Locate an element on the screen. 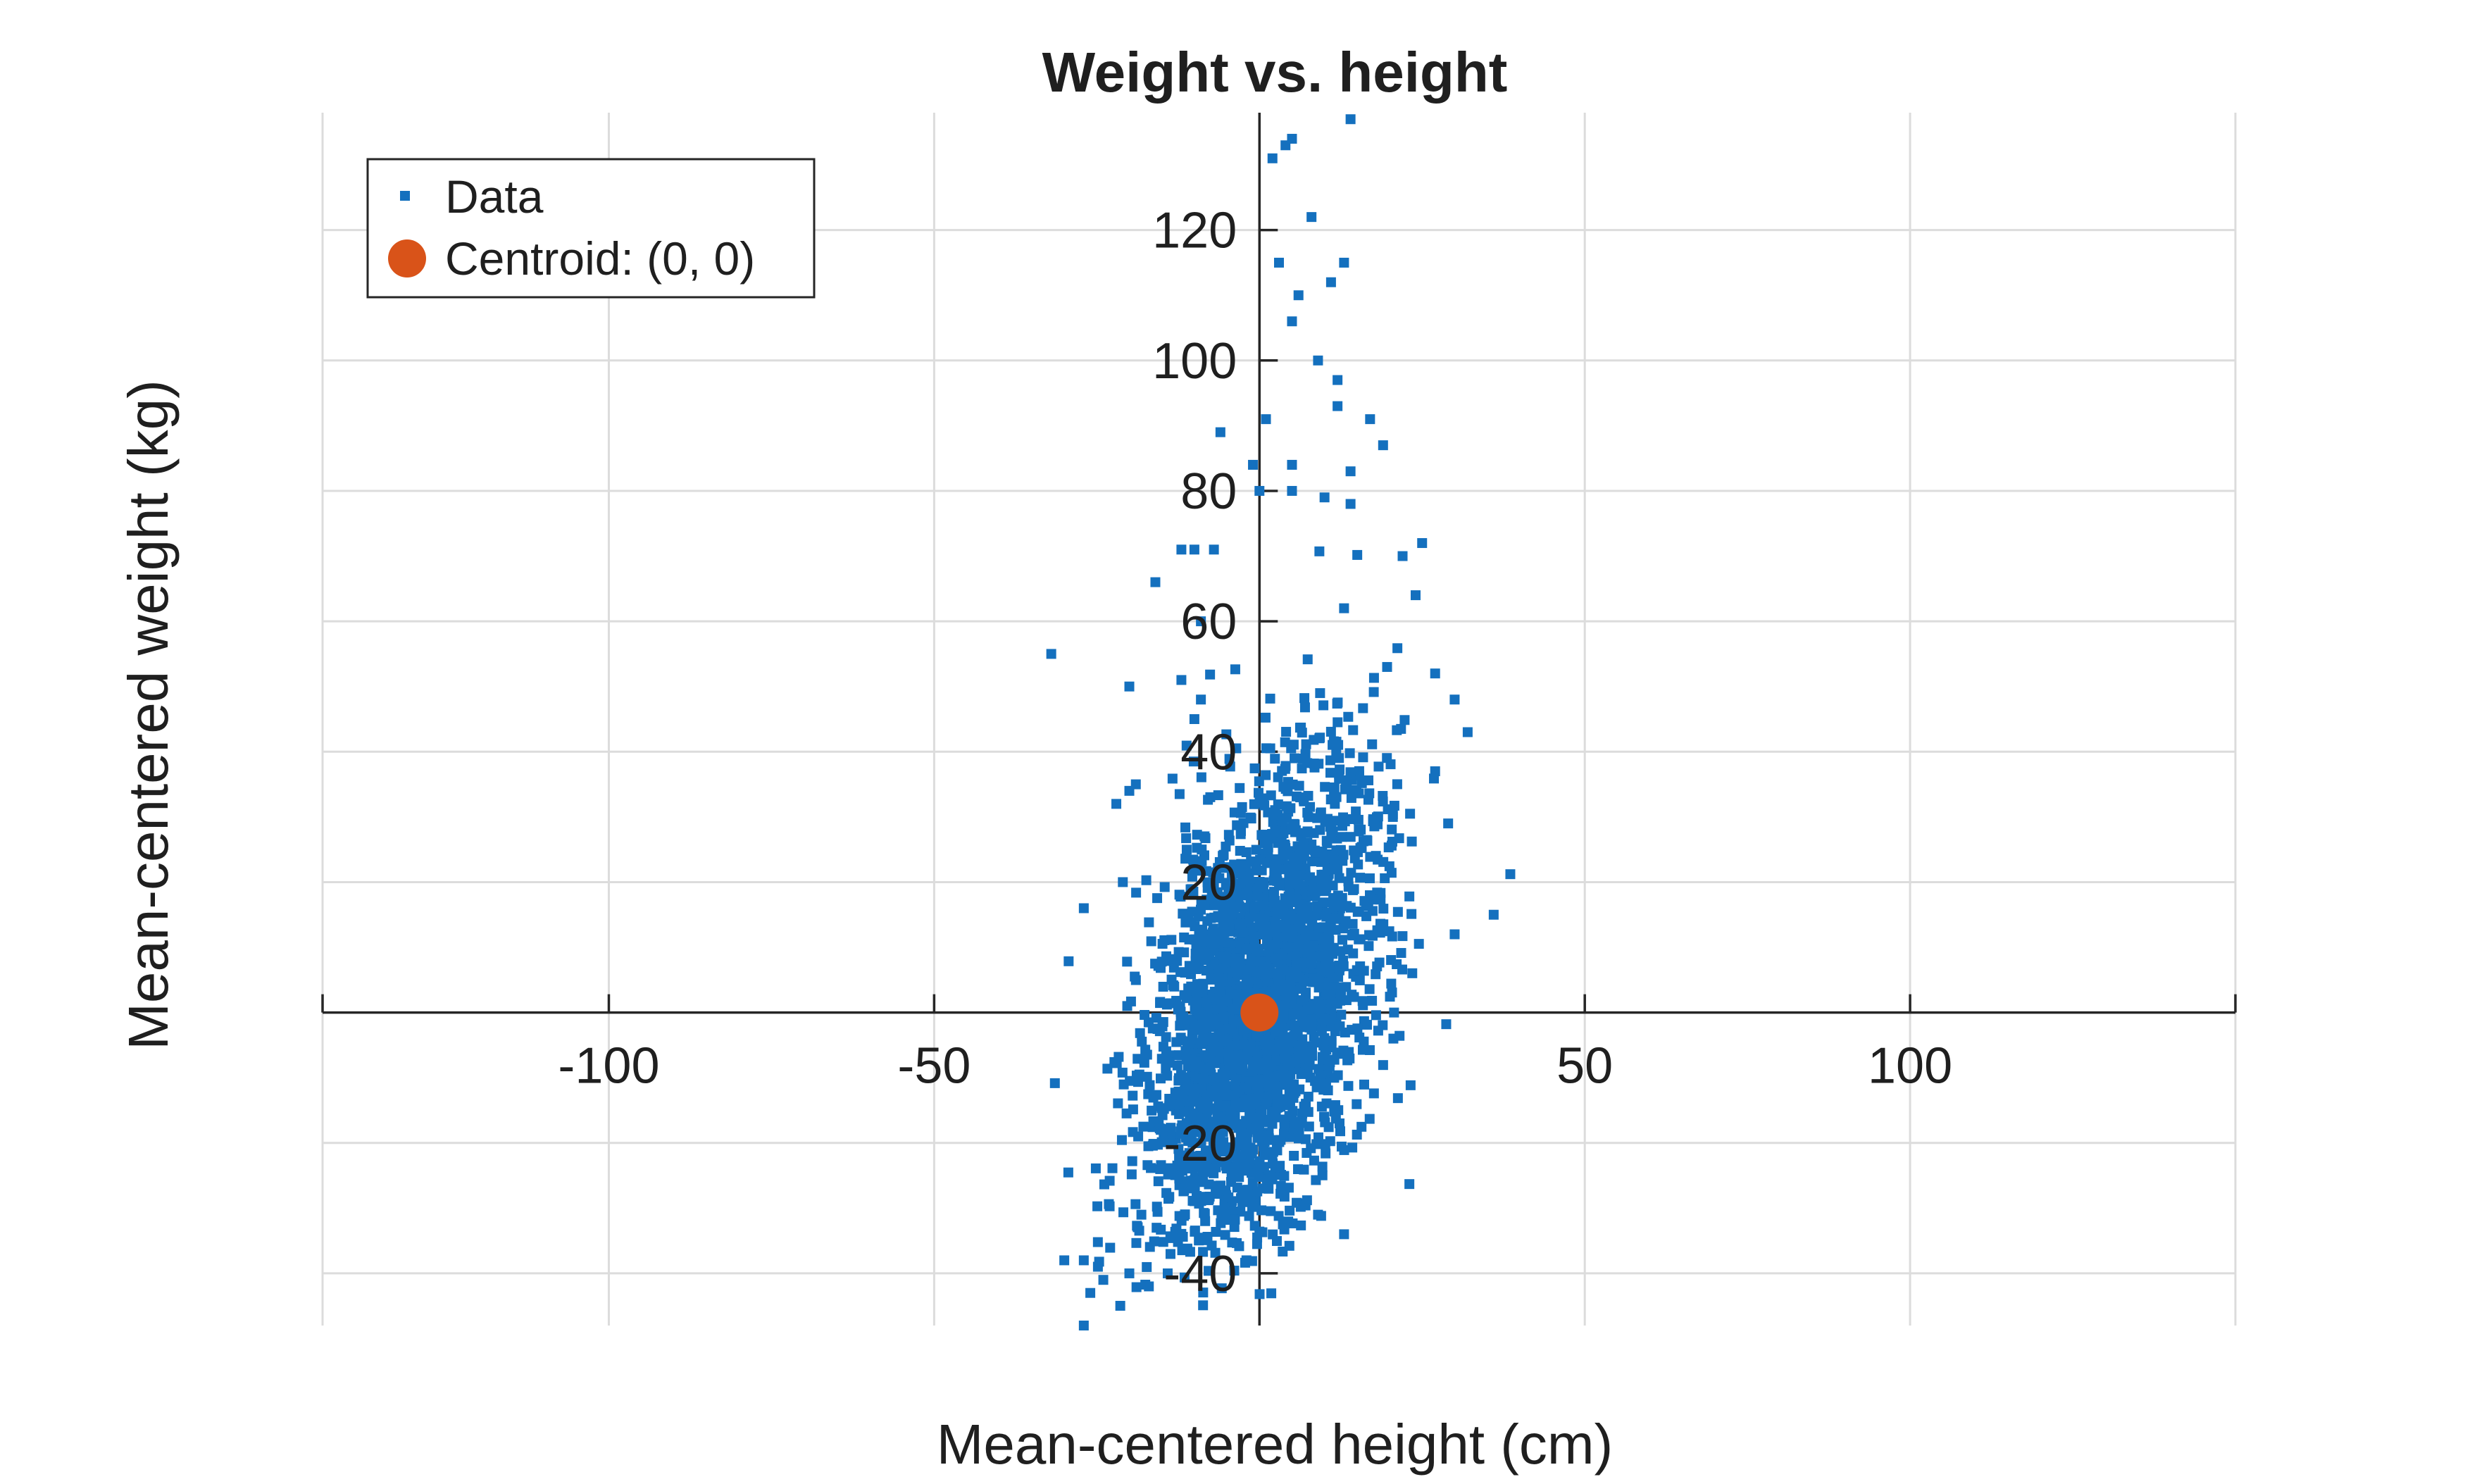 Image resolution: width=2465 pixels, height=1484 pixels. y-axis-label: Mean-centered weight (kg) is located at coordinates (148, 715).